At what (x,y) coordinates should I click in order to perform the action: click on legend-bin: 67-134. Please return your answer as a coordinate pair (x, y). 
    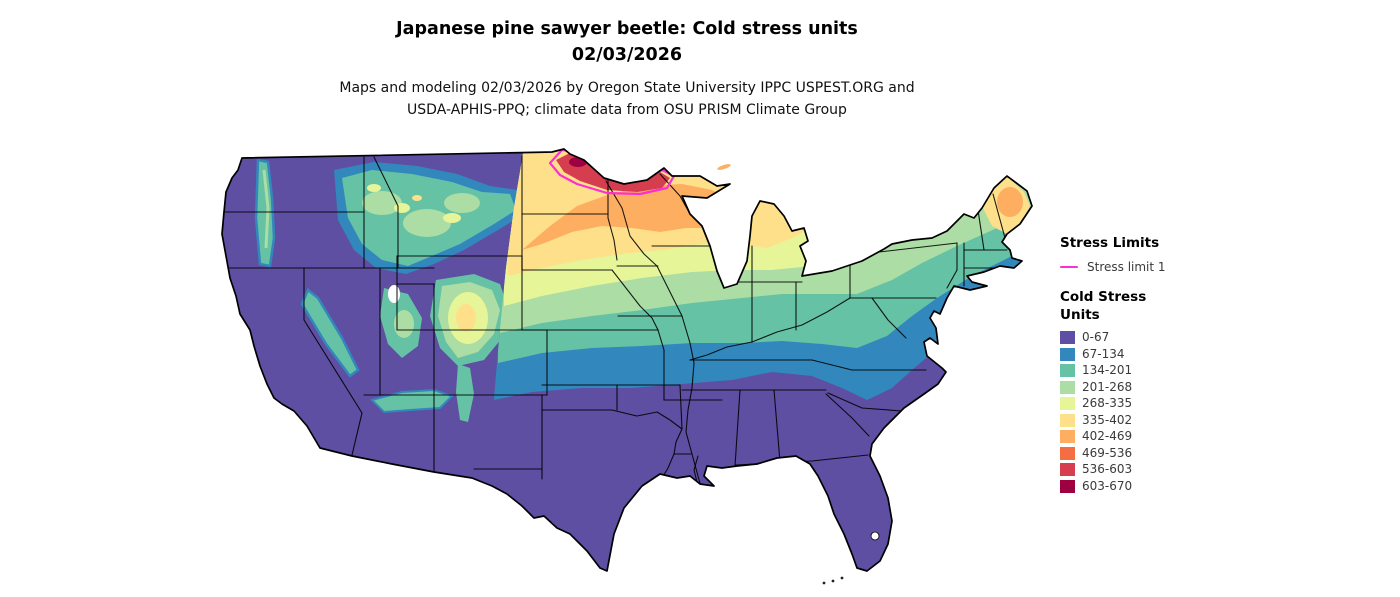
    Looking at the image, I should click on (1135, 353).